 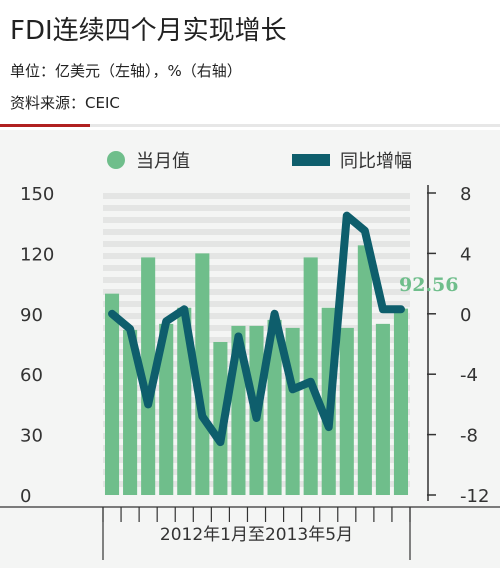 What do you see at coordinates (429, 285) in the screenshot?
I see `last-value-callout: 92.56` at bounding box center [429, 285].